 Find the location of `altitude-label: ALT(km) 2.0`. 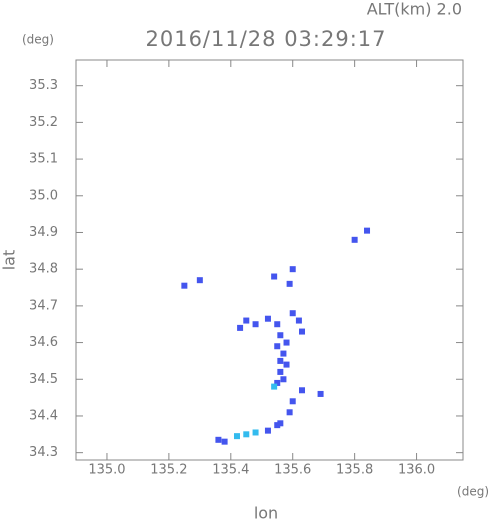

altitude-label: ALT(km) 2.0 is located at coordinates (414, 9).